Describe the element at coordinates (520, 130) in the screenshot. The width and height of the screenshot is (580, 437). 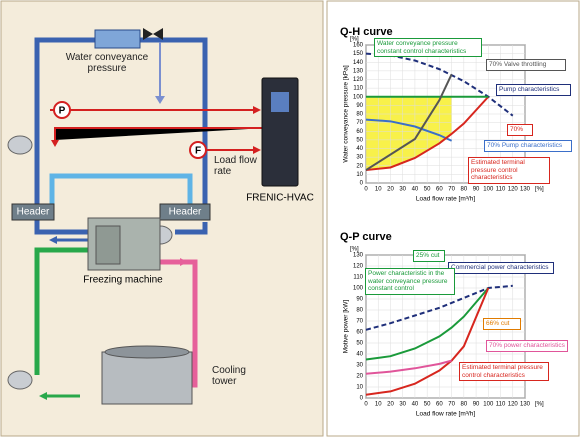
I see `annotation: 70%` at that location.